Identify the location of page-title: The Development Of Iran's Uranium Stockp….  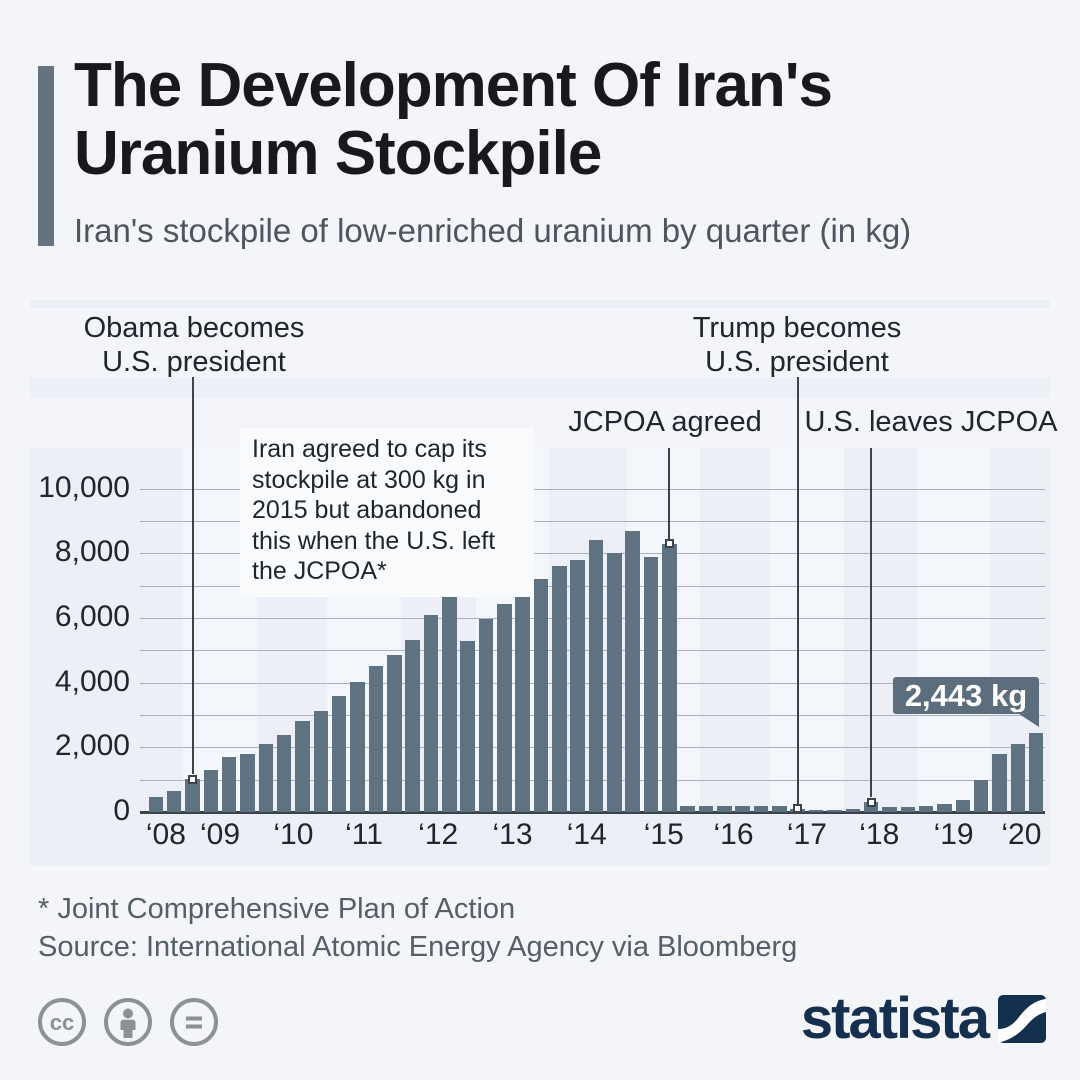
(564, 120).